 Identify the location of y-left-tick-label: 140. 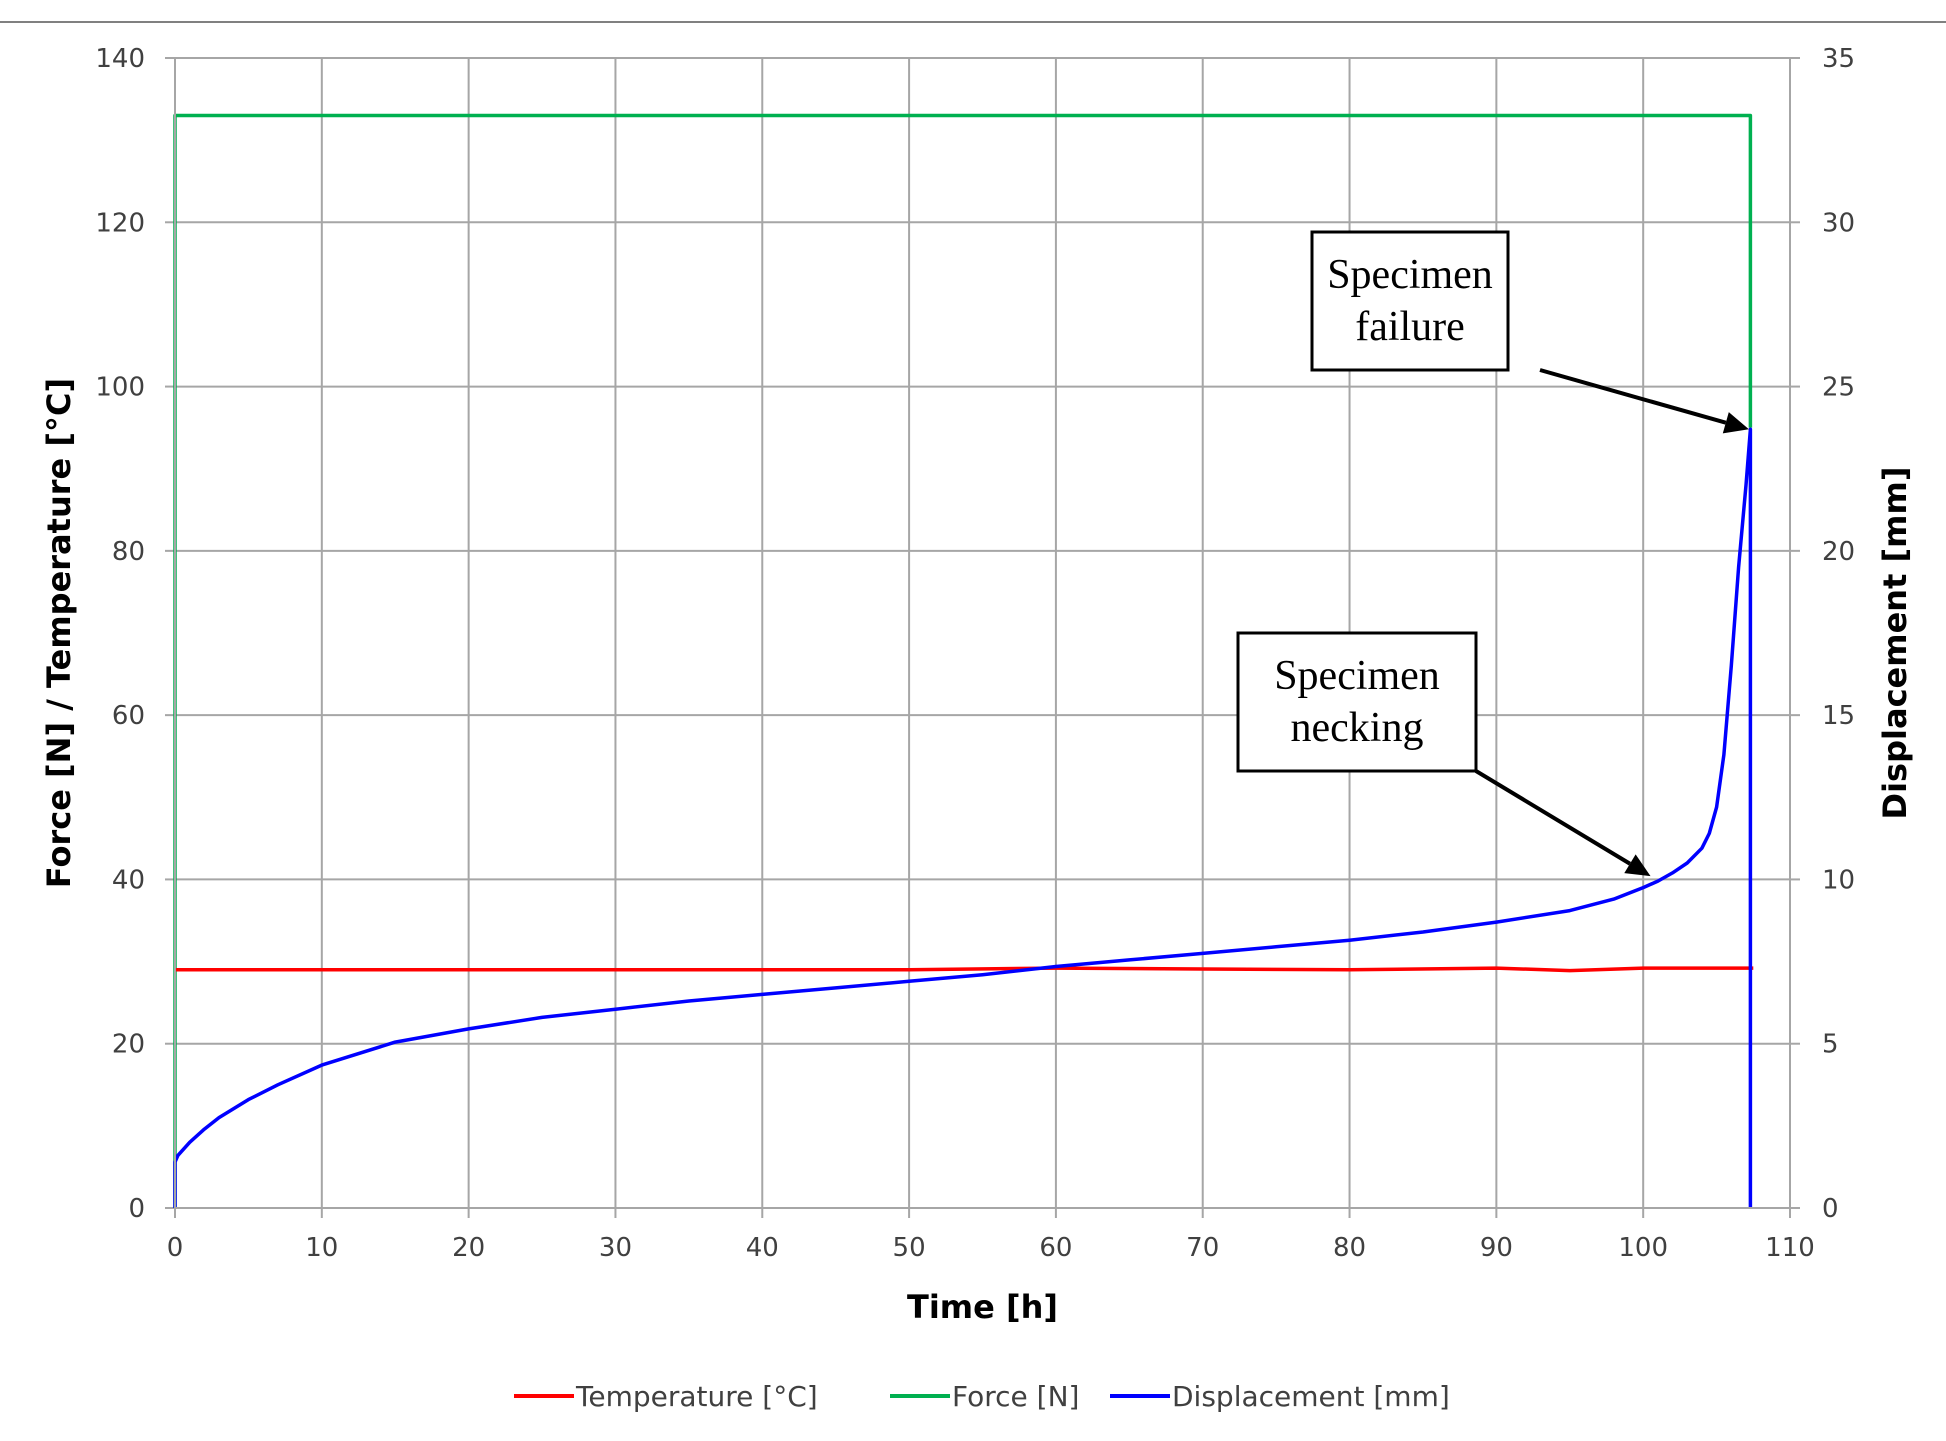
(120, 59).